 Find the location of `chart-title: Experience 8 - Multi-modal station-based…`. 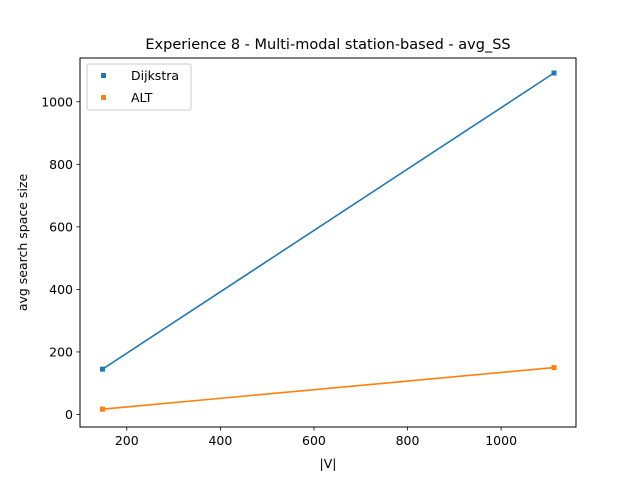

chart-title: Experience 8 - Multi-modal station-based… is located at coordinates (327, 45).